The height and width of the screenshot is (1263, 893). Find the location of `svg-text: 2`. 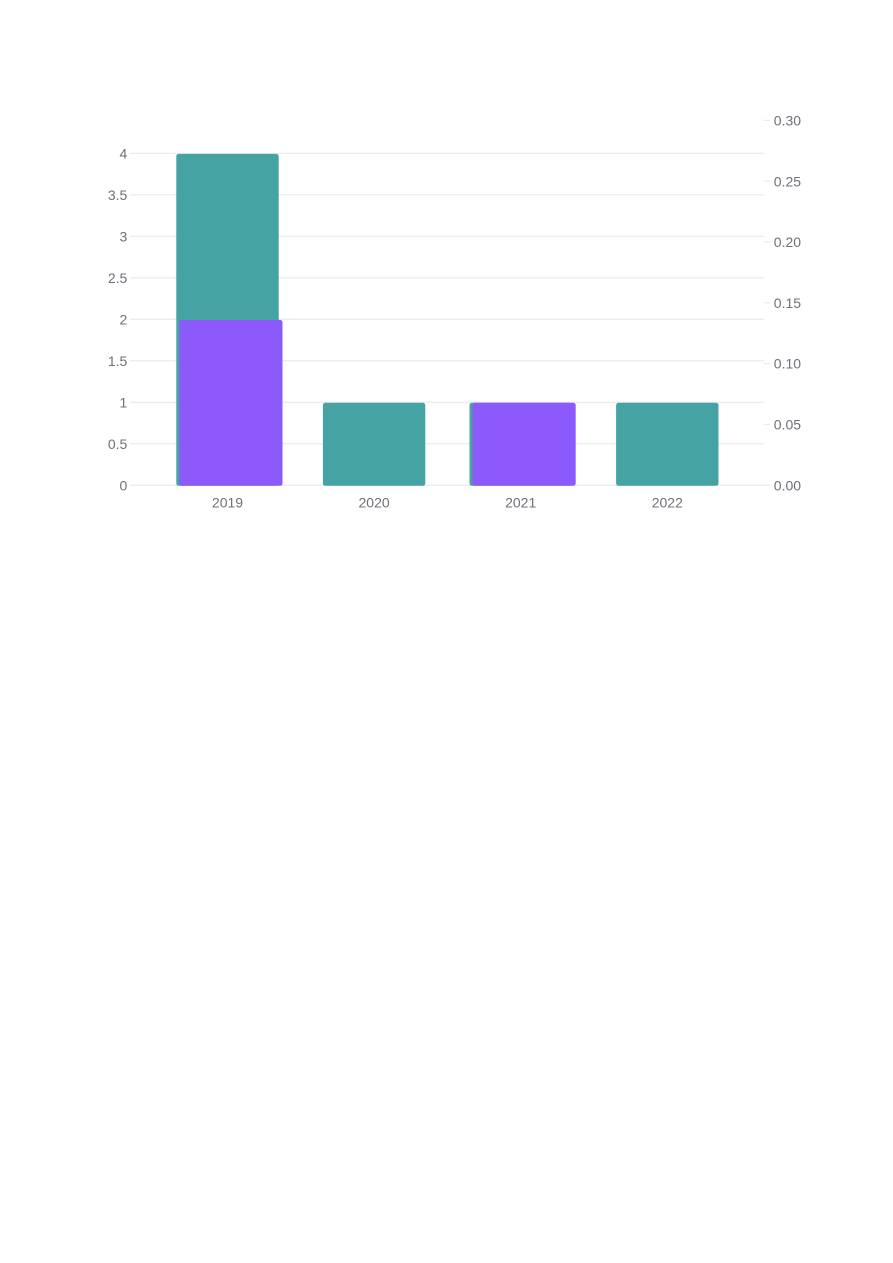

svg-text: 2 is located at coordinates (124, 319).